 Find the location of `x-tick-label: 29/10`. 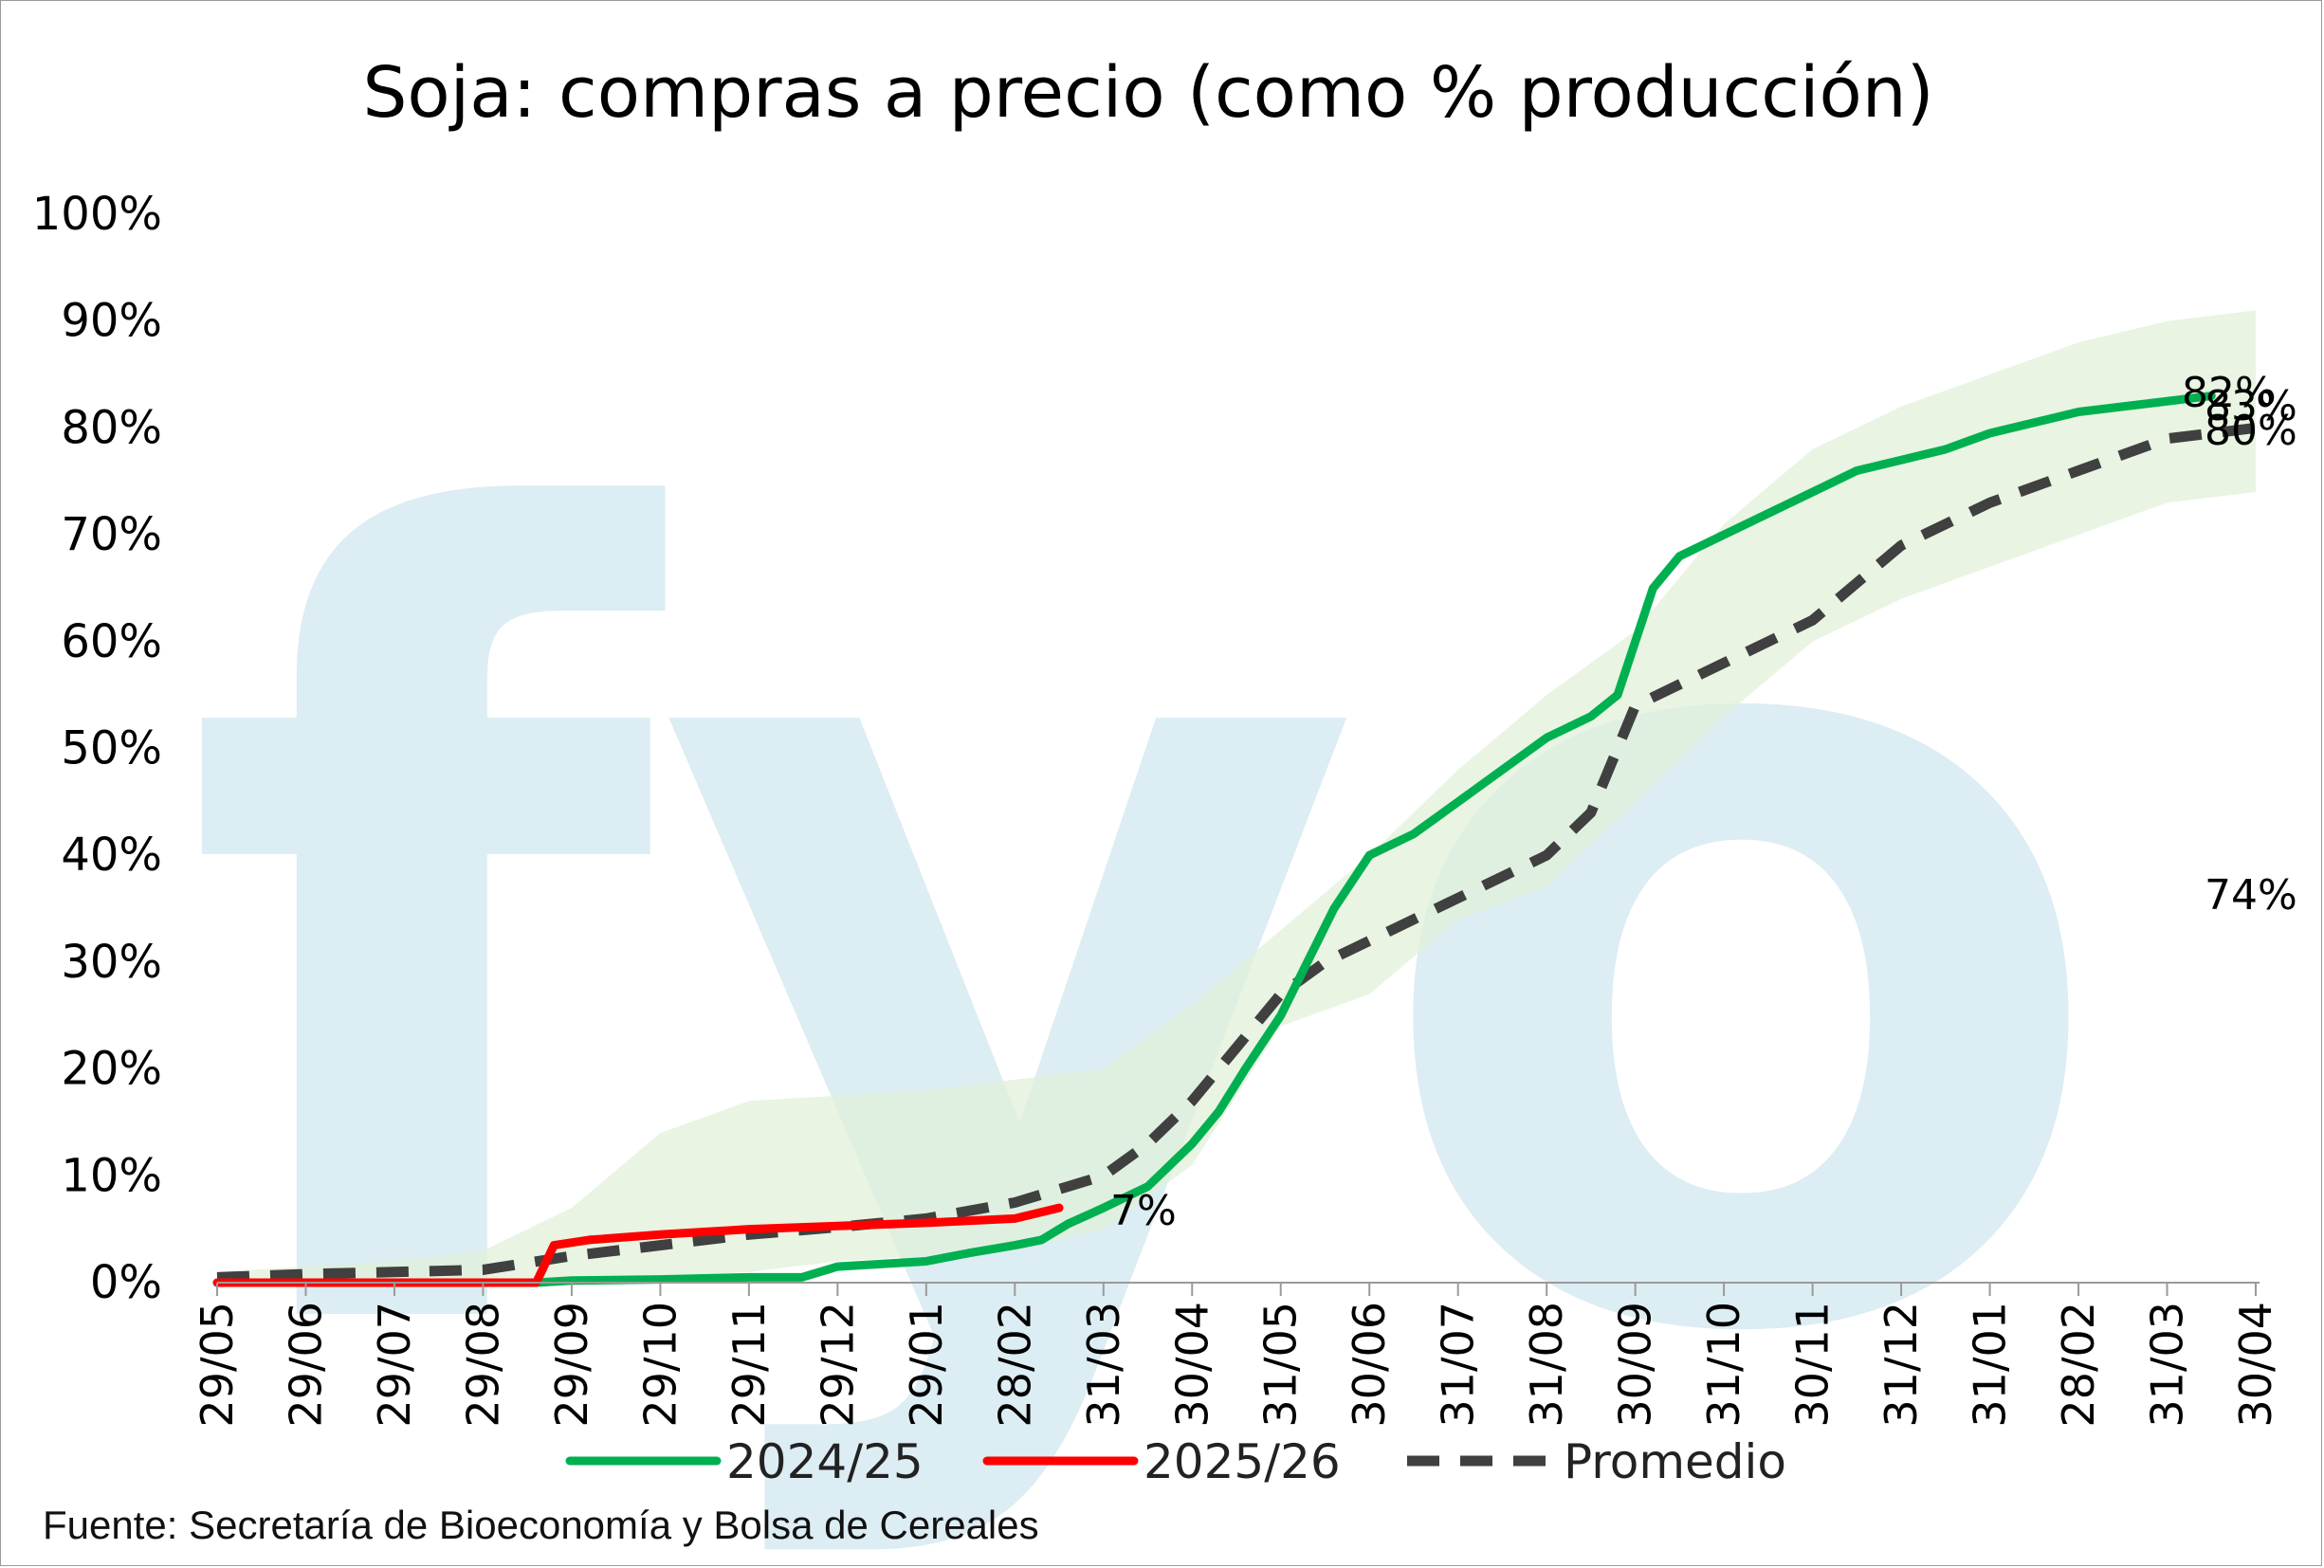

x-tick-label: 29/10 is located at coordinates (660, 1365).